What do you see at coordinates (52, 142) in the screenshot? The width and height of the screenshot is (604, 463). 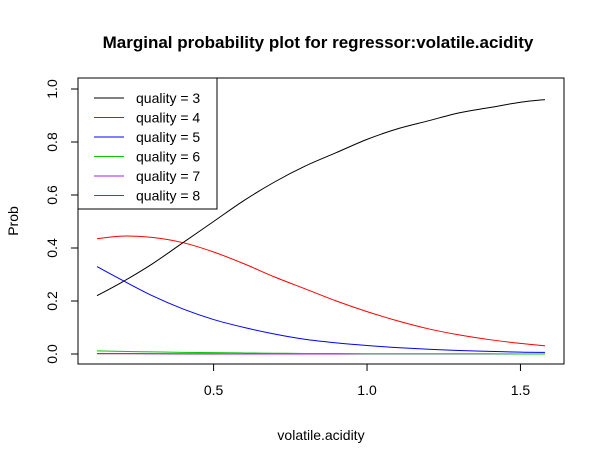 I see `y-tick-label: 0.8` at bounding box center [52, 142].